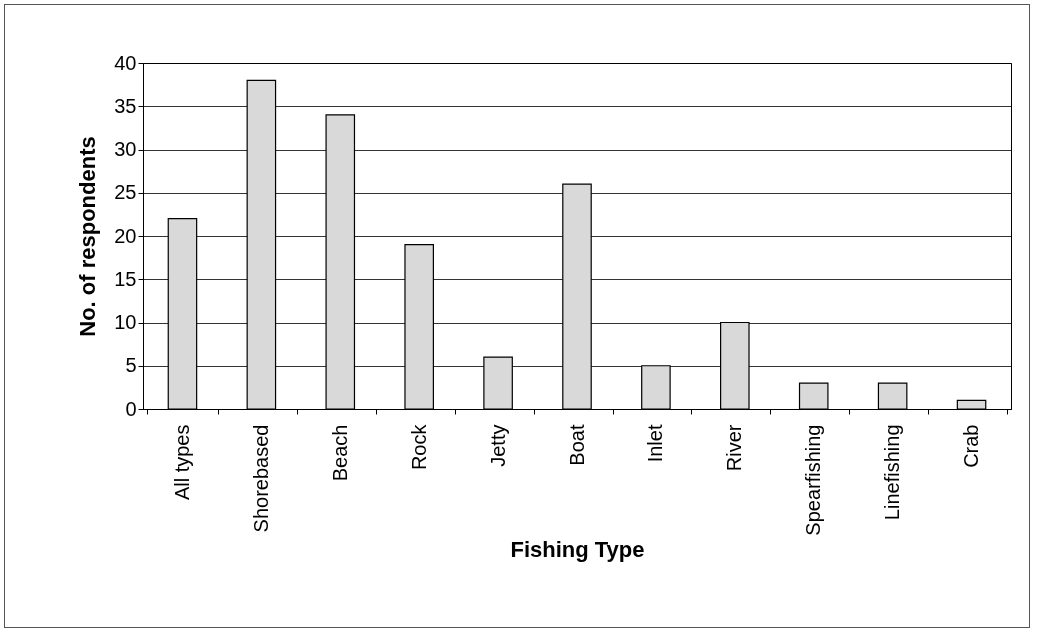  Describe the element at coordinates (125, 105) in the screenshot. I see `y-tick-label: 35` at that location.